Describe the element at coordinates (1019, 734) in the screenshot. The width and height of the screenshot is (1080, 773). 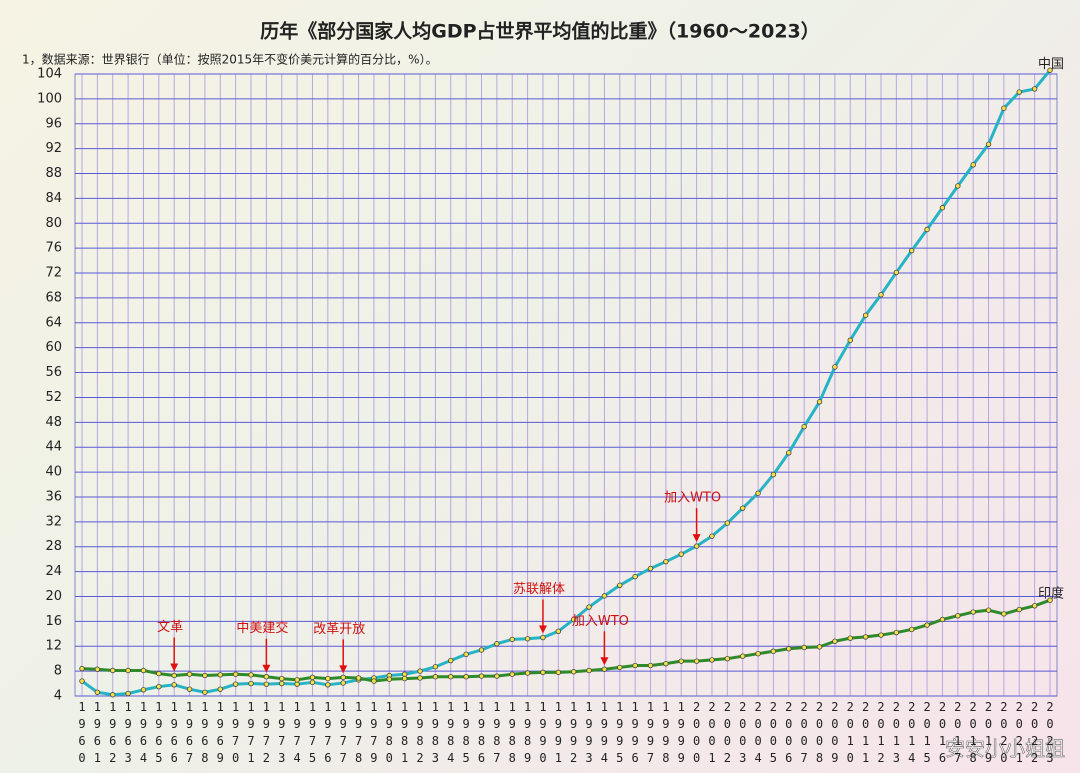
I see `x-tick-label: 2021` at that location.